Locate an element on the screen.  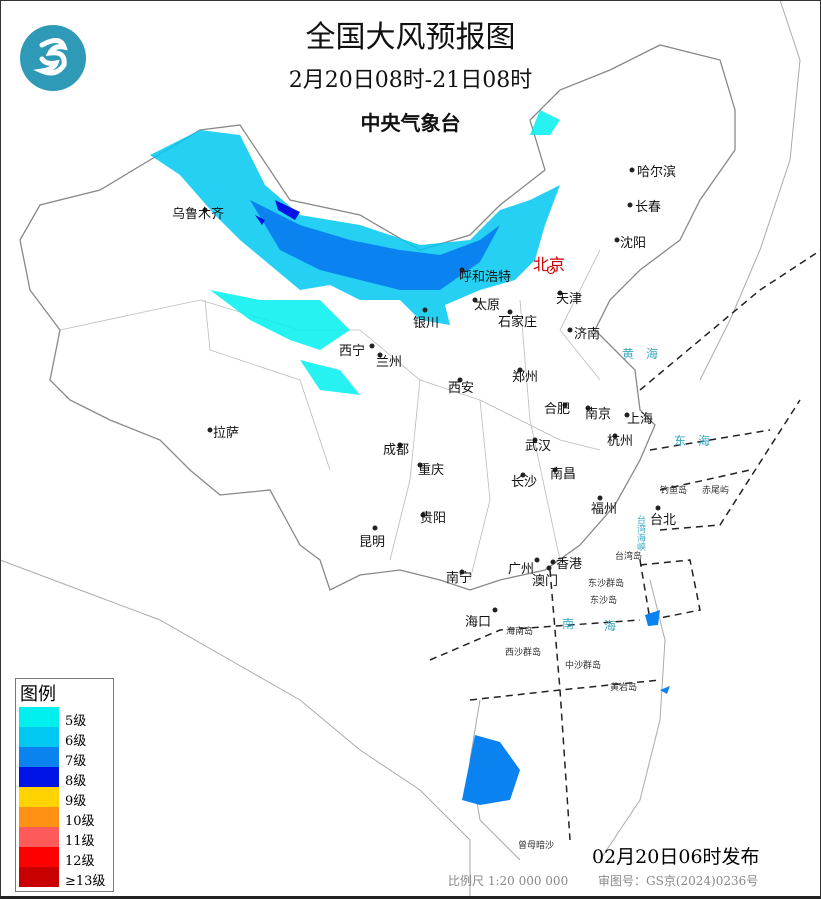
legend-item: 10级 is located at coordinates (65, 818).